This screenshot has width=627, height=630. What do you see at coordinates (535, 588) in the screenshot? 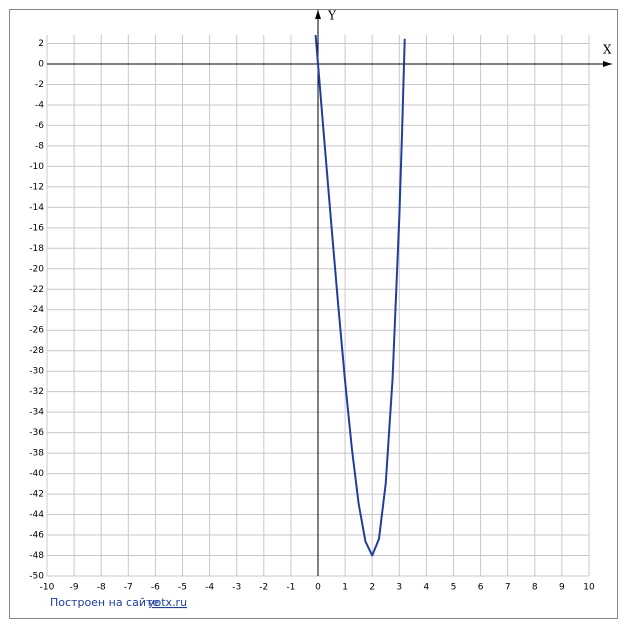
I see `x-tick-label: 8` at bounding box center [535, 588].